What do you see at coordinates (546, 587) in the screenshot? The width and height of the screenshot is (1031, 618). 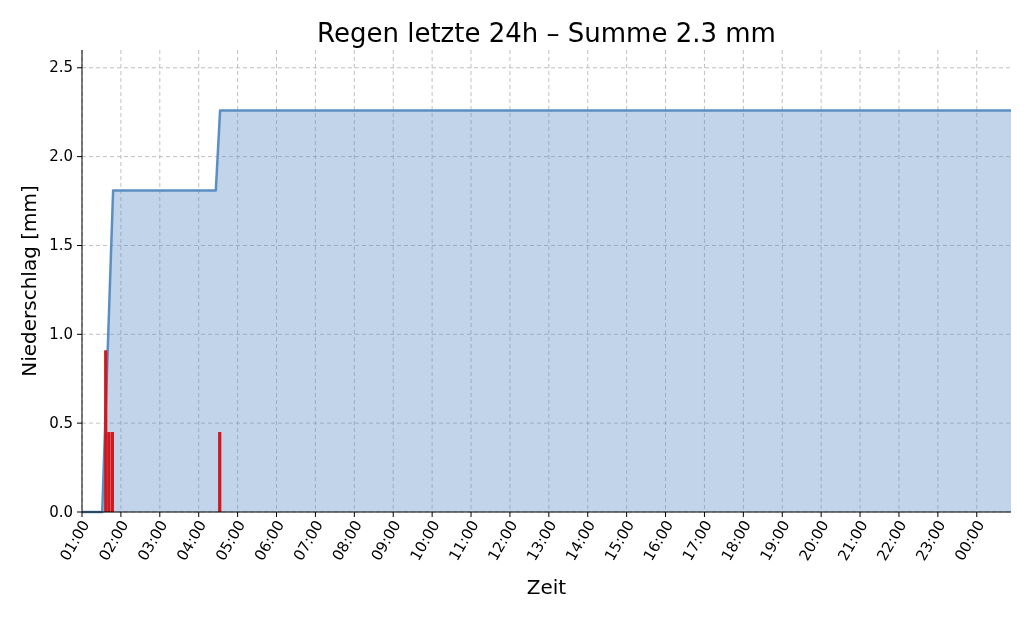 I see `x-axis-title: Zeit` at bounding box center [546, 587].